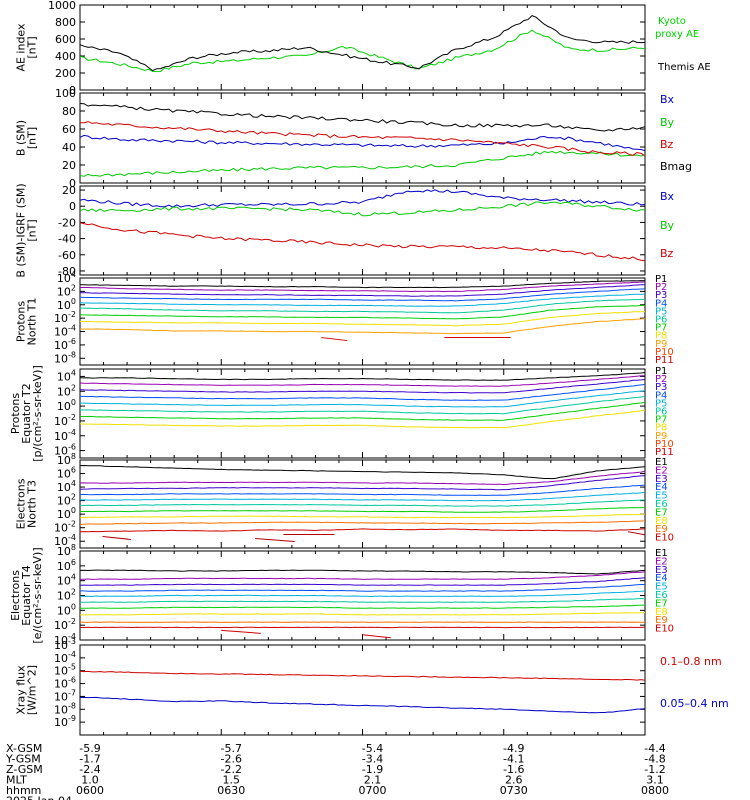 Image resolution: width=750 pixels, height=800 pixels. I want to click on footer-value: -3.4, so click(372, 759).